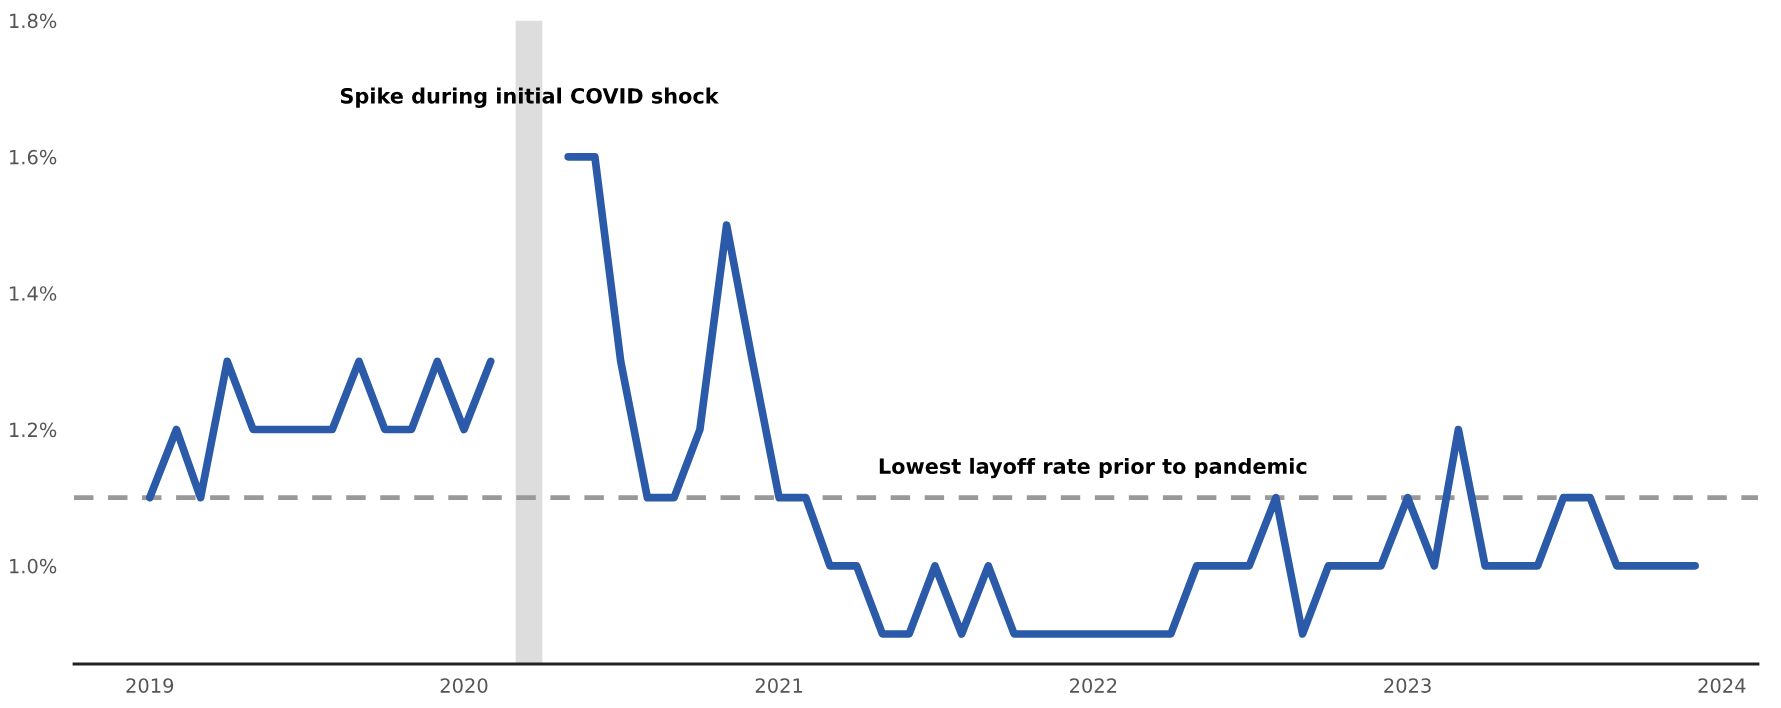 This screenshot has width=1781, height=708. What do you see at coordinates (33, 566) in the screenshot?
I see `y-tick-label: 1.0%` at bounding box center [33, 566].